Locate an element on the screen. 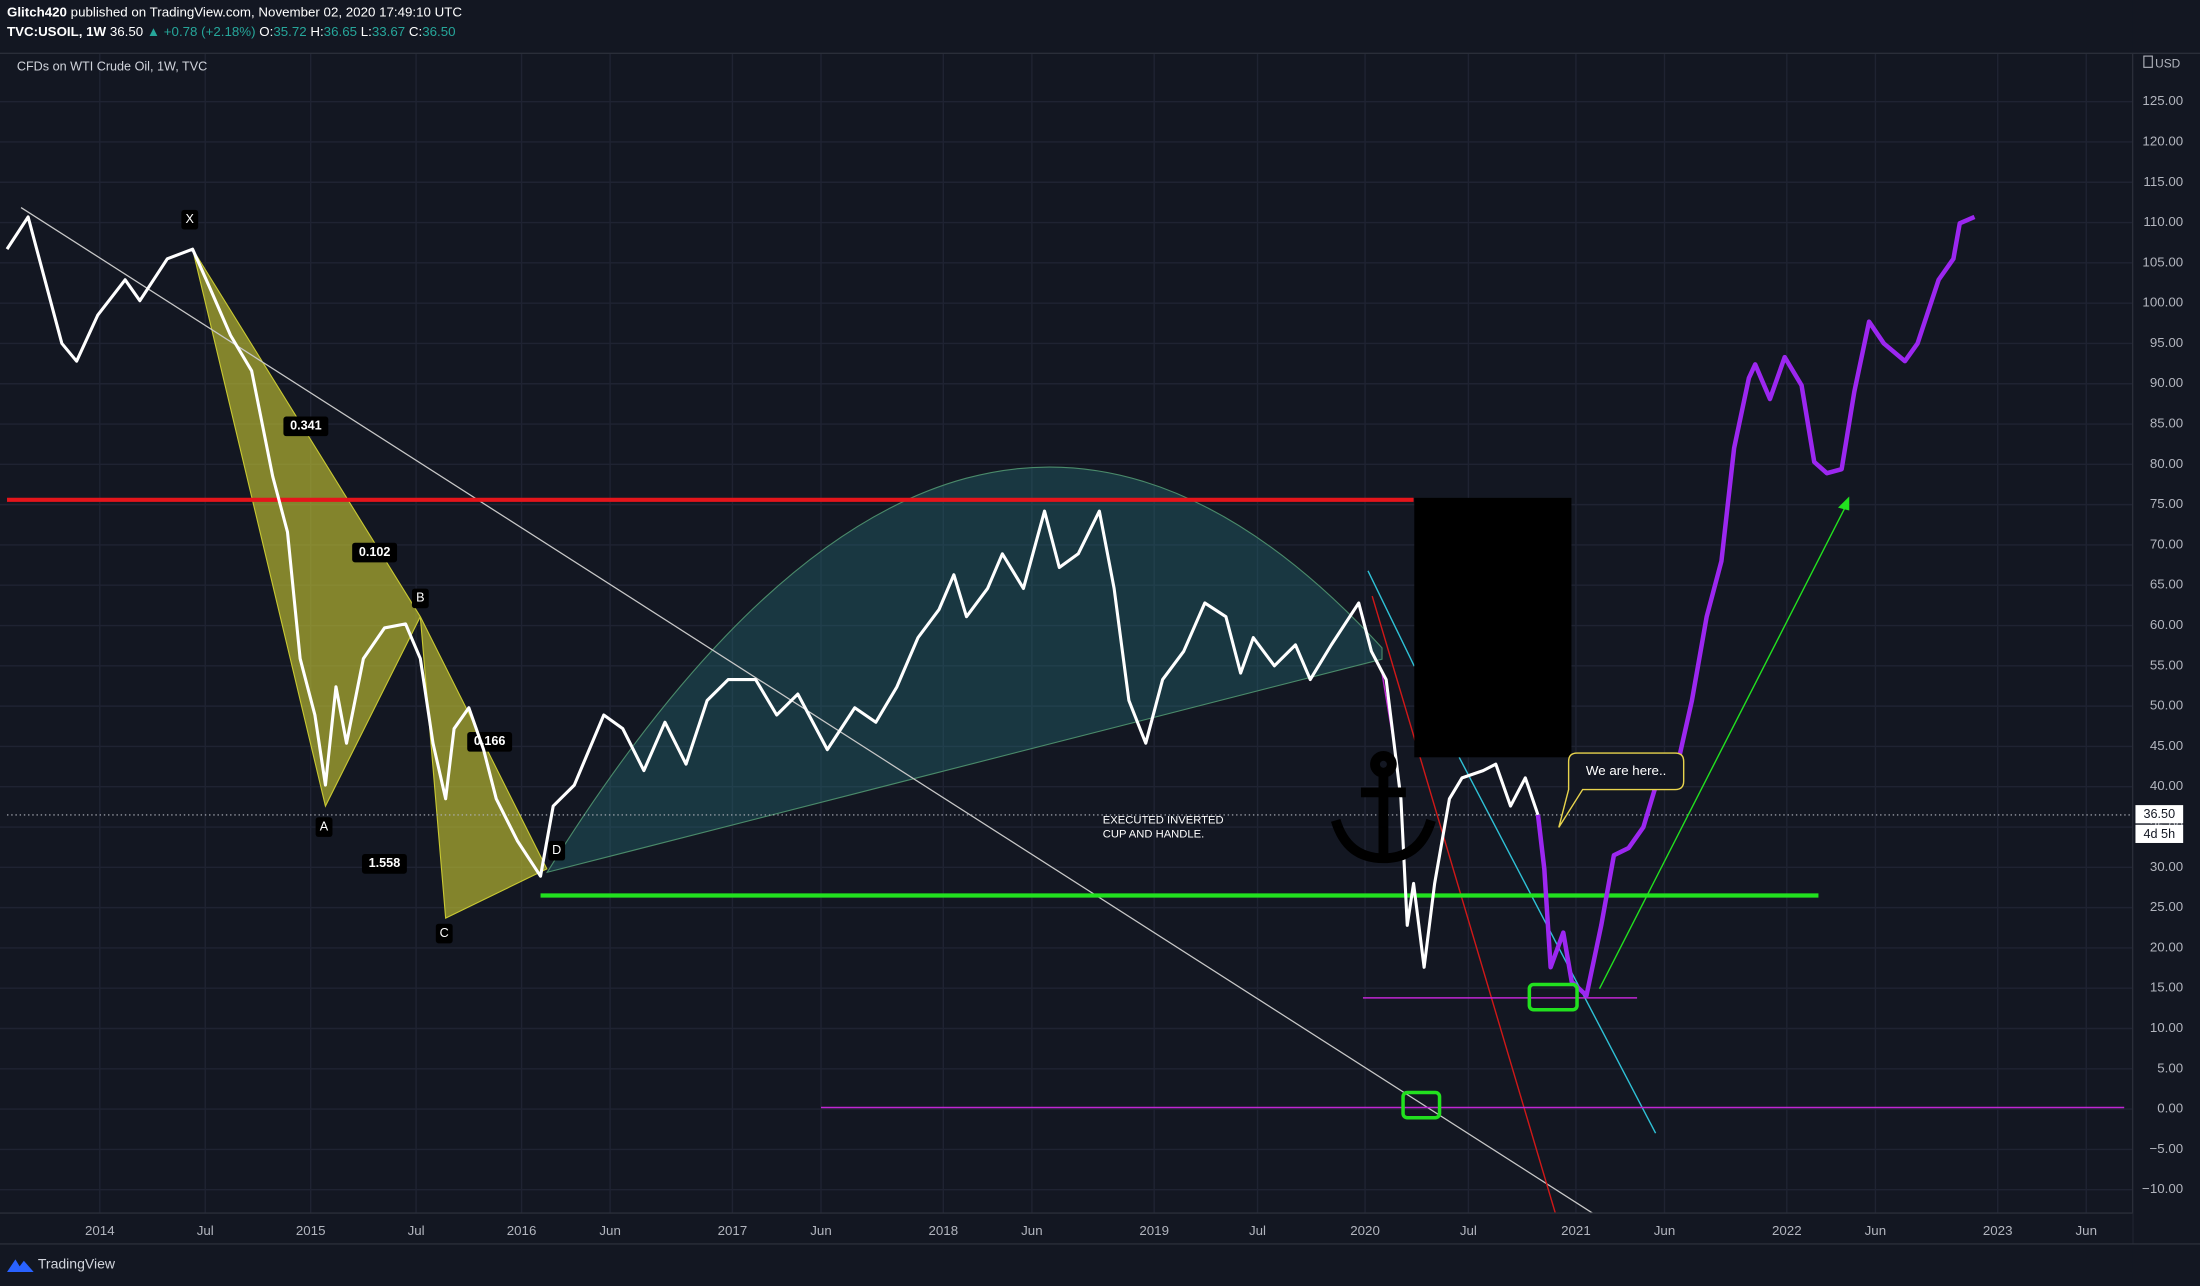 The image size is (2200, 1286). y-tick-label: 60.00 is located at coordinates (2166, 624).